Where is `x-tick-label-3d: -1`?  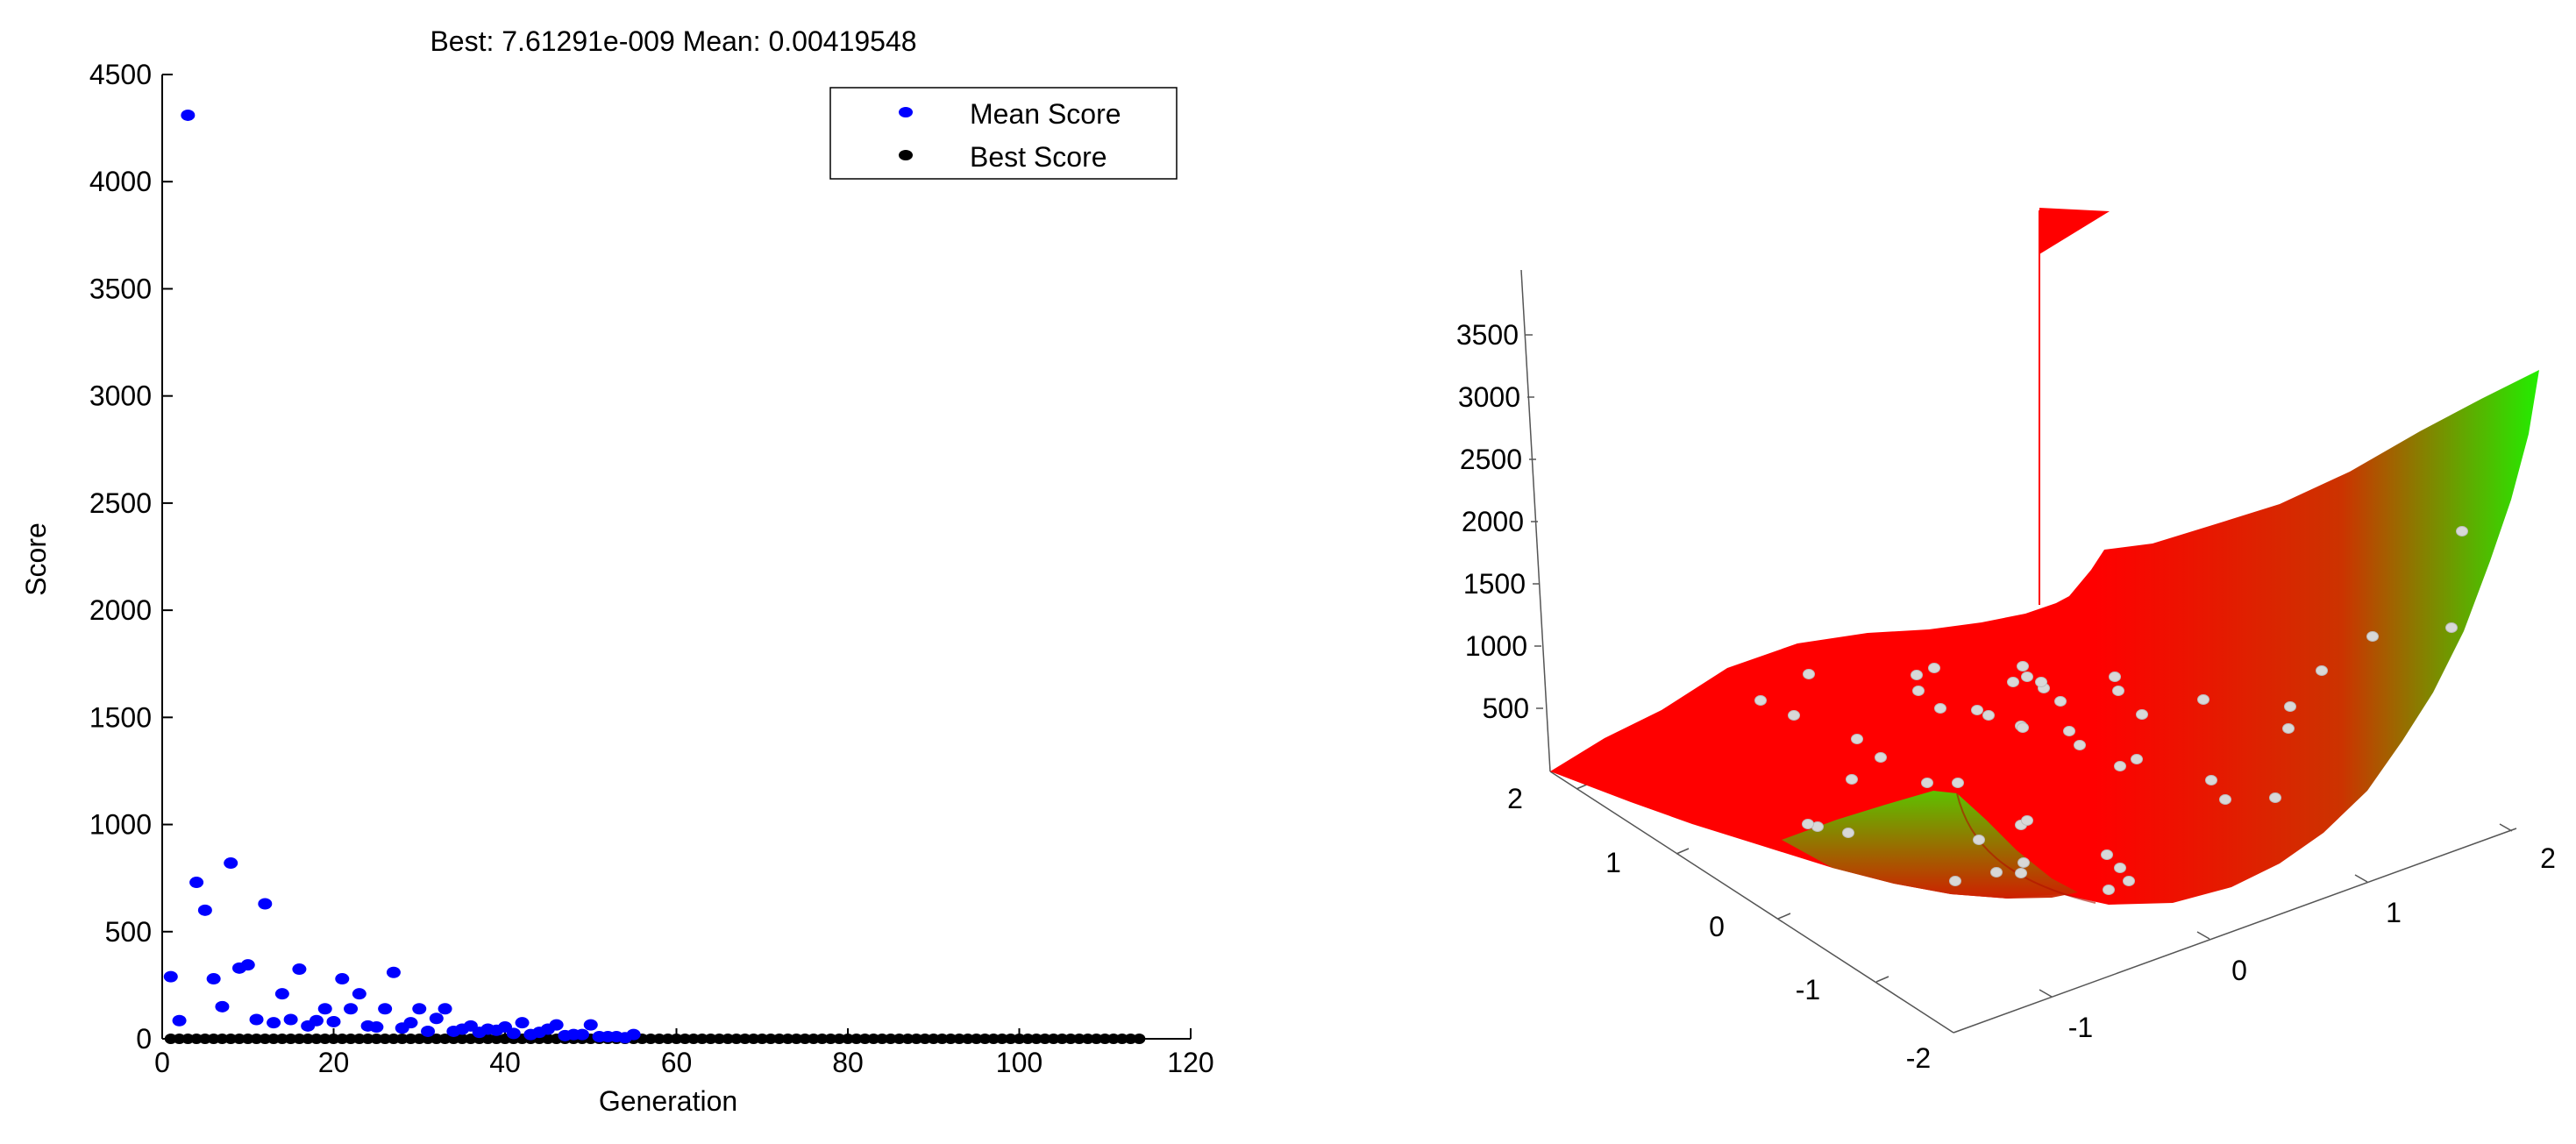 x-tick-label-3d: -1 is located at coordinates (2080, 1028).